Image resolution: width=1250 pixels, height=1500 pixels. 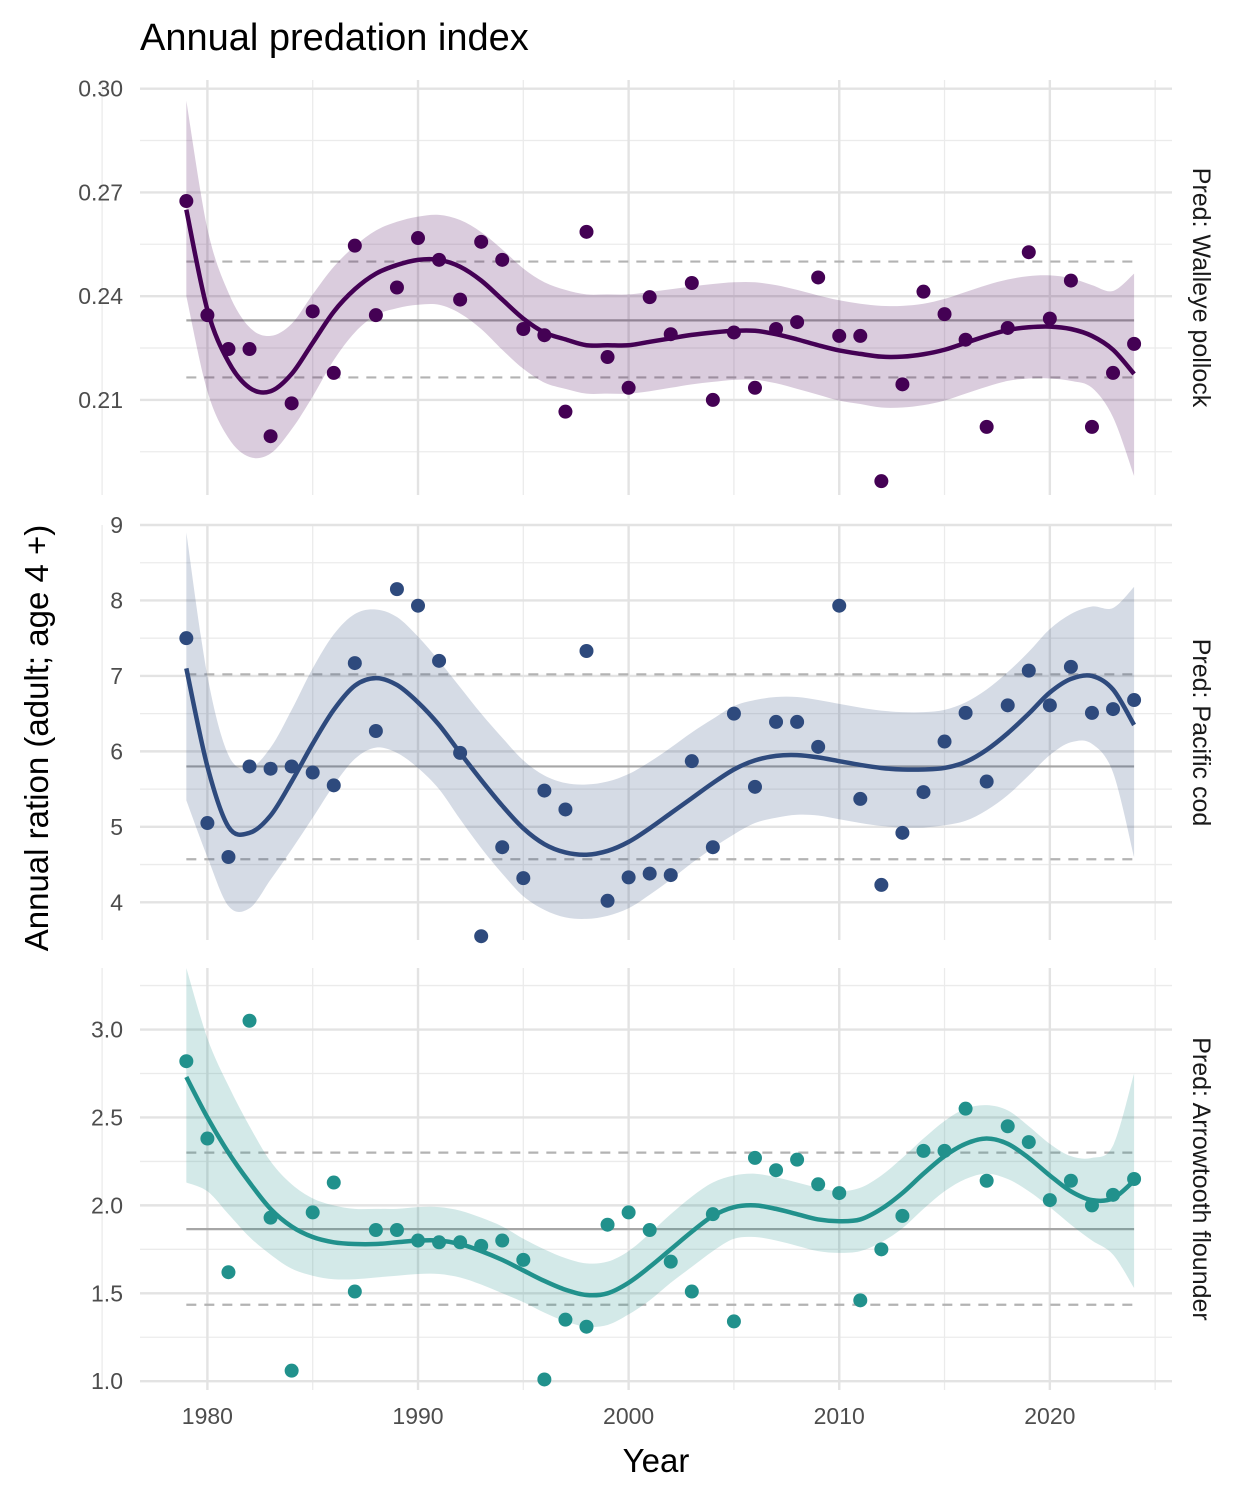 I want to click on y-tick-label: 4, so click(x=116, y=902).